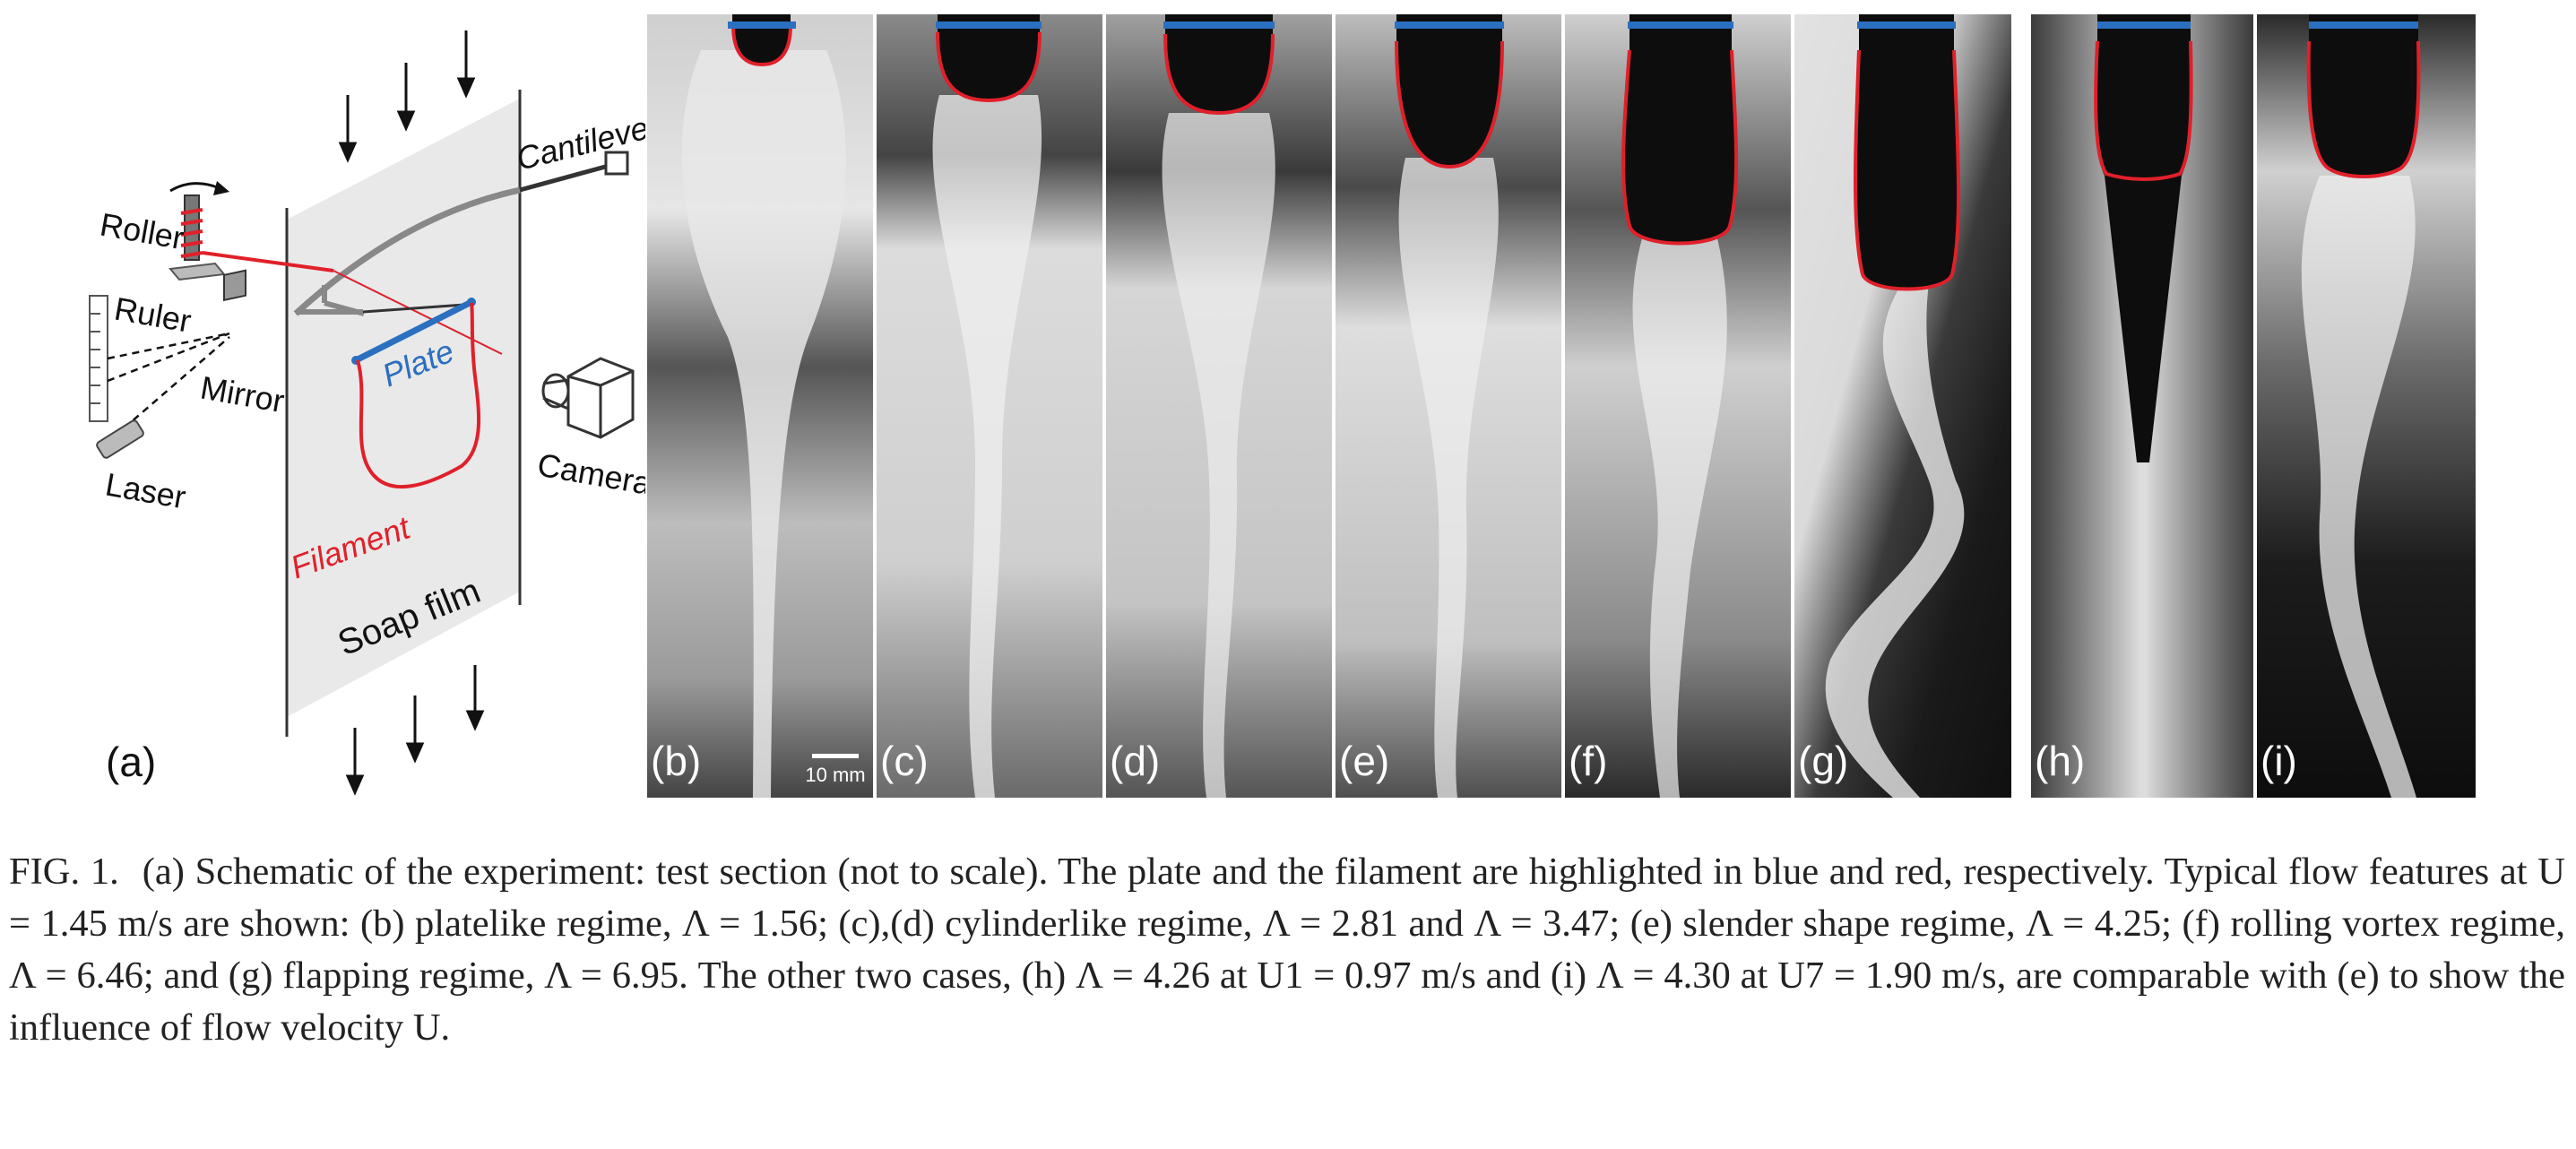  What do you see at coordinates (2060, 761) in the screenshot?
I see `panel-label-h: (h)` at bounding box center [2060, 761].